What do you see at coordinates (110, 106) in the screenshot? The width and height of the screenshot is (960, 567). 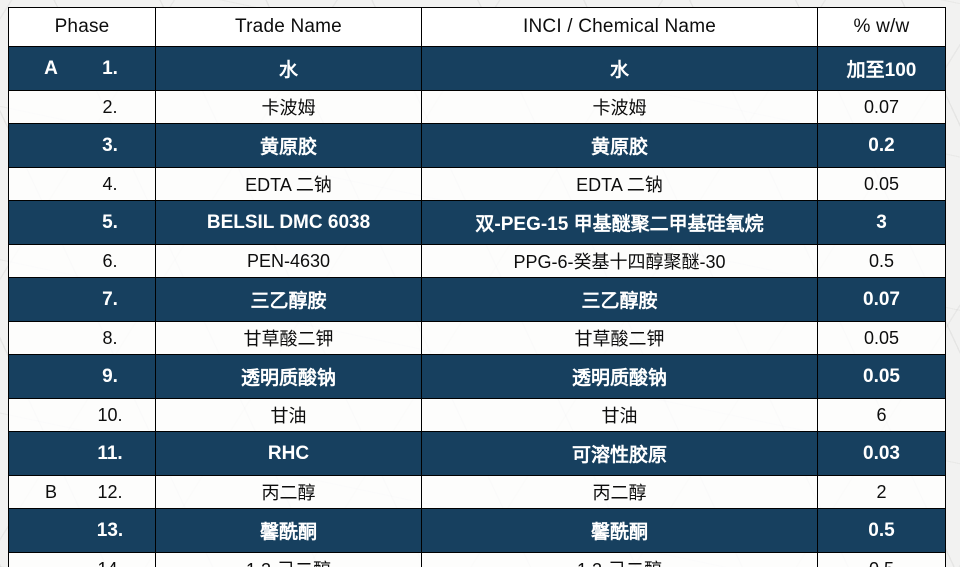 I see `phase-number: 2.` at bounding box center [110, 106].